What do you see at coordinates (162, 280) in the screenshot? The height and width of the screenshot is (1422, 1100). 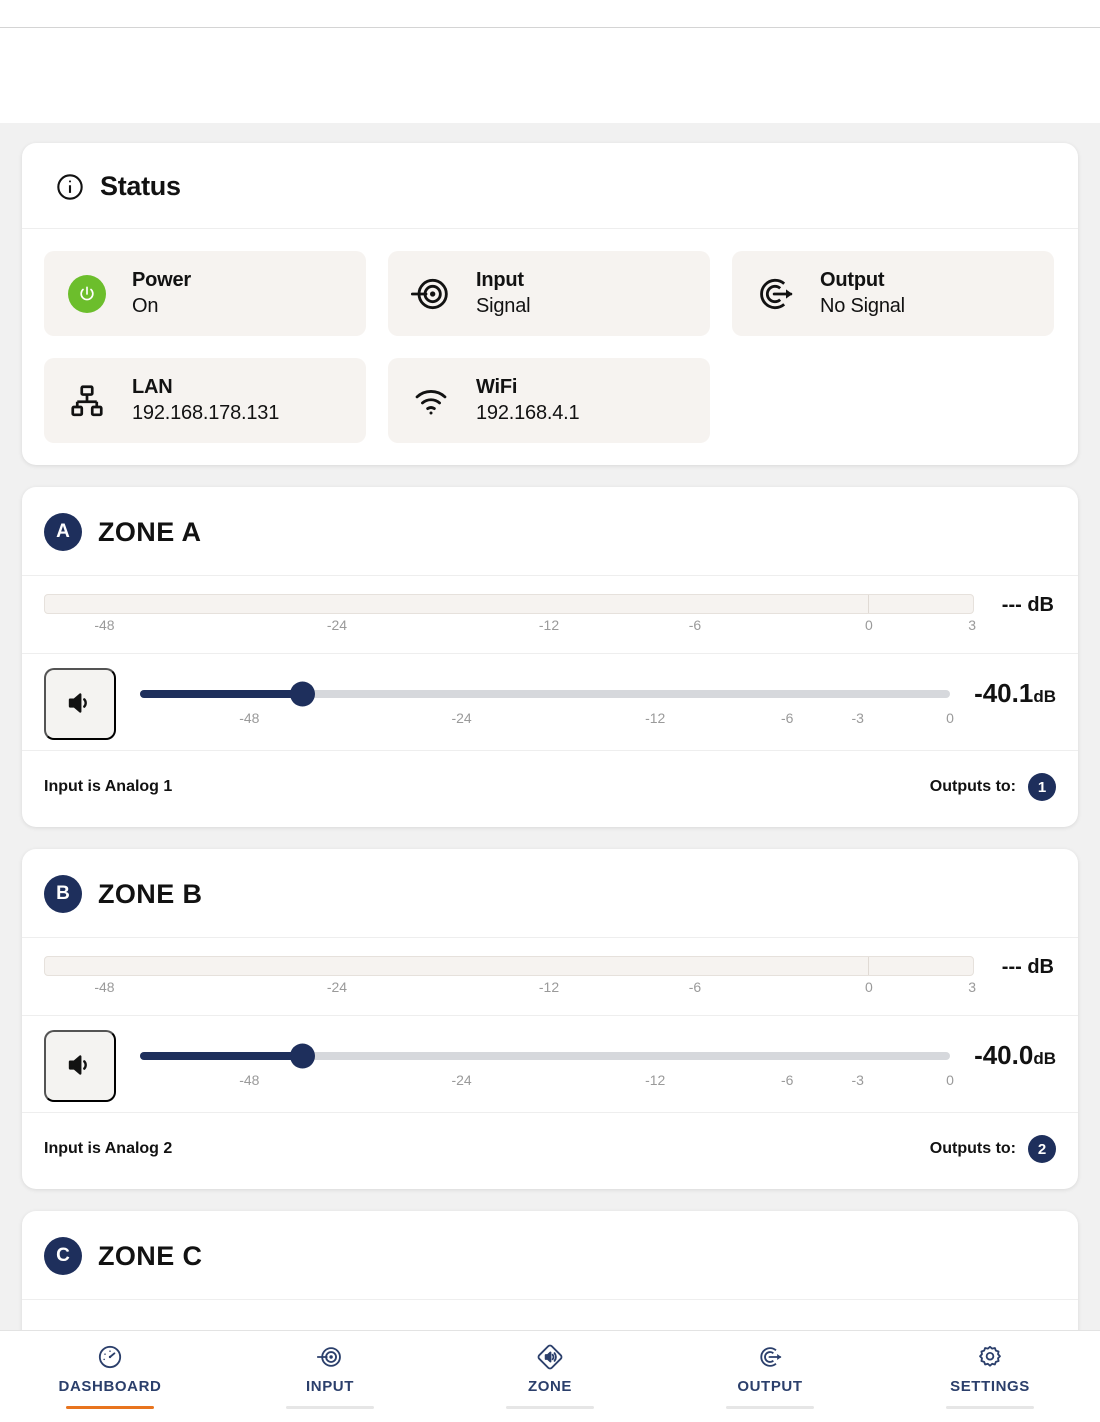 I see `tile-label: Power` at bounding box center [162, 280].